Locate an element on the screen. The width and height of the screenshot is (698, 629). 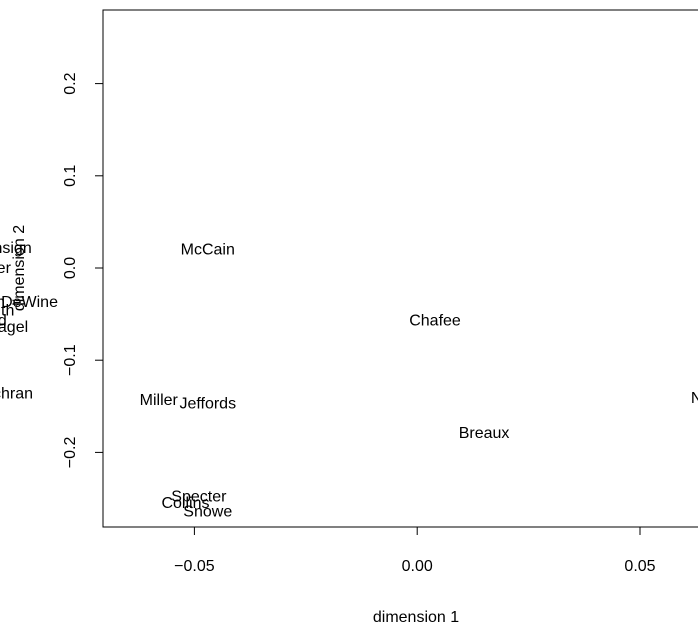
point-label: McCain is located at coordinates (208, 250).